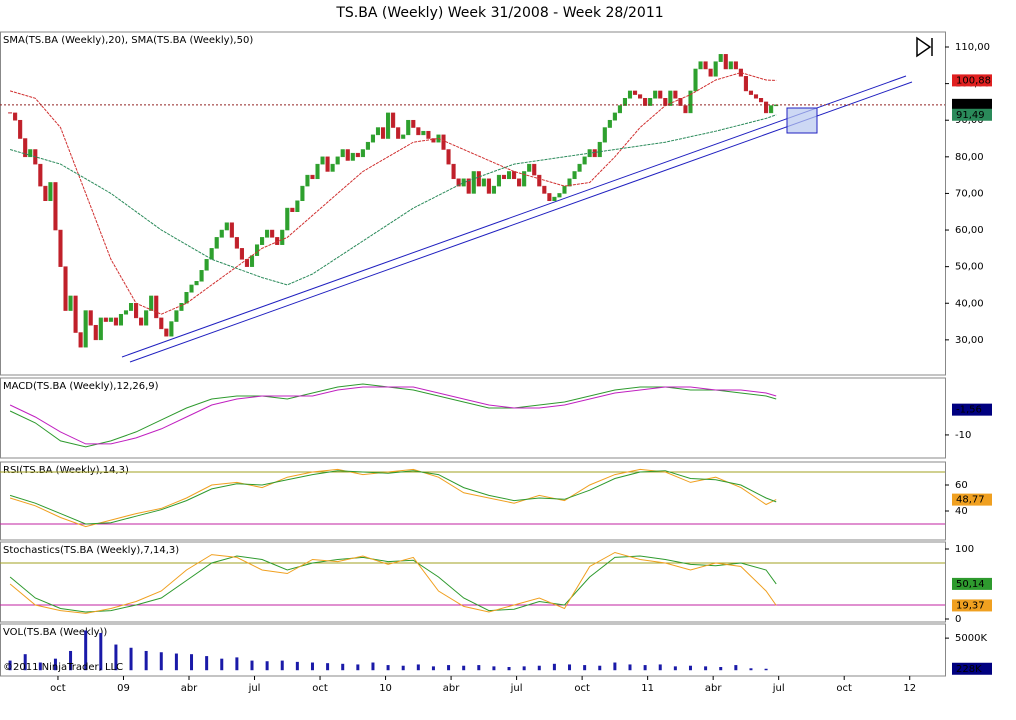 This screenshot has width=1016, height=720. What do you see at coordinates (961, 485) in the screenshot?
I see `y-tick-label: 60` at bounding box center [961, 485].